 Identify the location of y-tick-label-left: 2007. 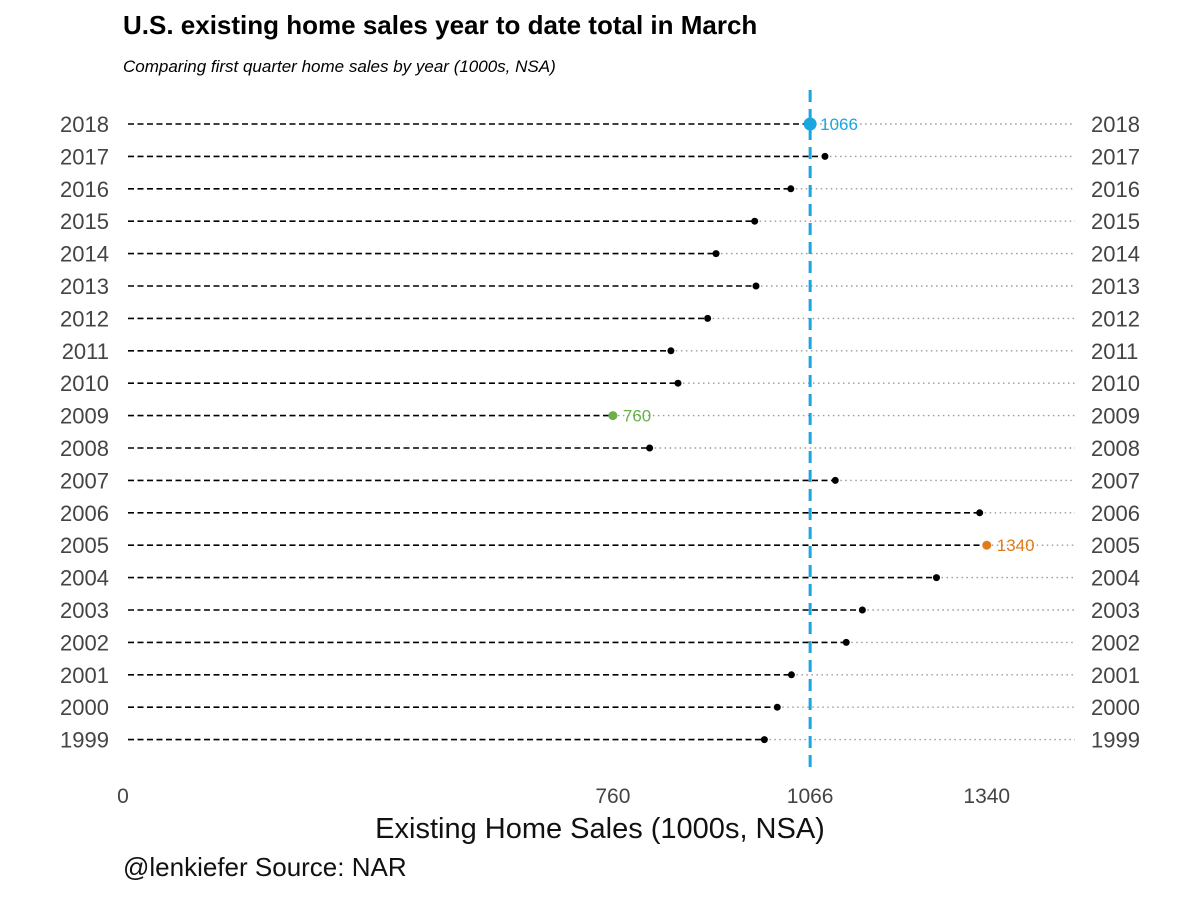
(84, 480).